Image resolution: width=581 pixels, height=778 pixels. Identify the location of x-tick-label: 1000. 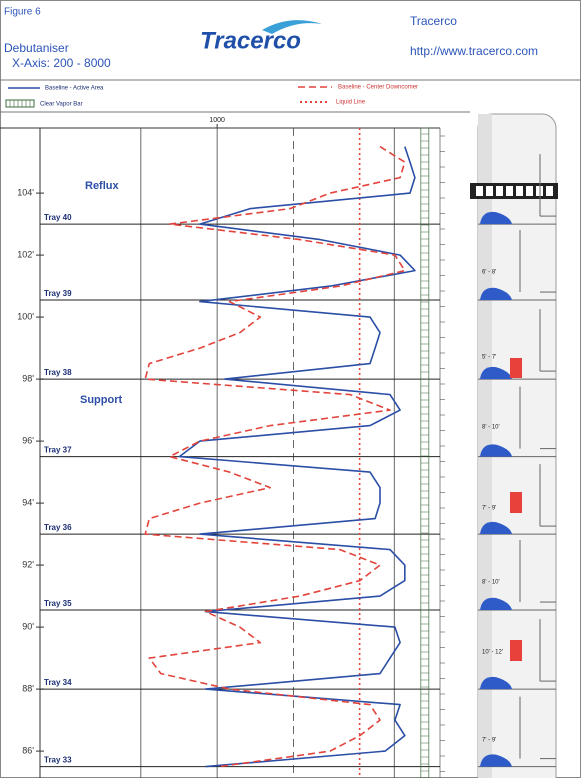
(217, 120).